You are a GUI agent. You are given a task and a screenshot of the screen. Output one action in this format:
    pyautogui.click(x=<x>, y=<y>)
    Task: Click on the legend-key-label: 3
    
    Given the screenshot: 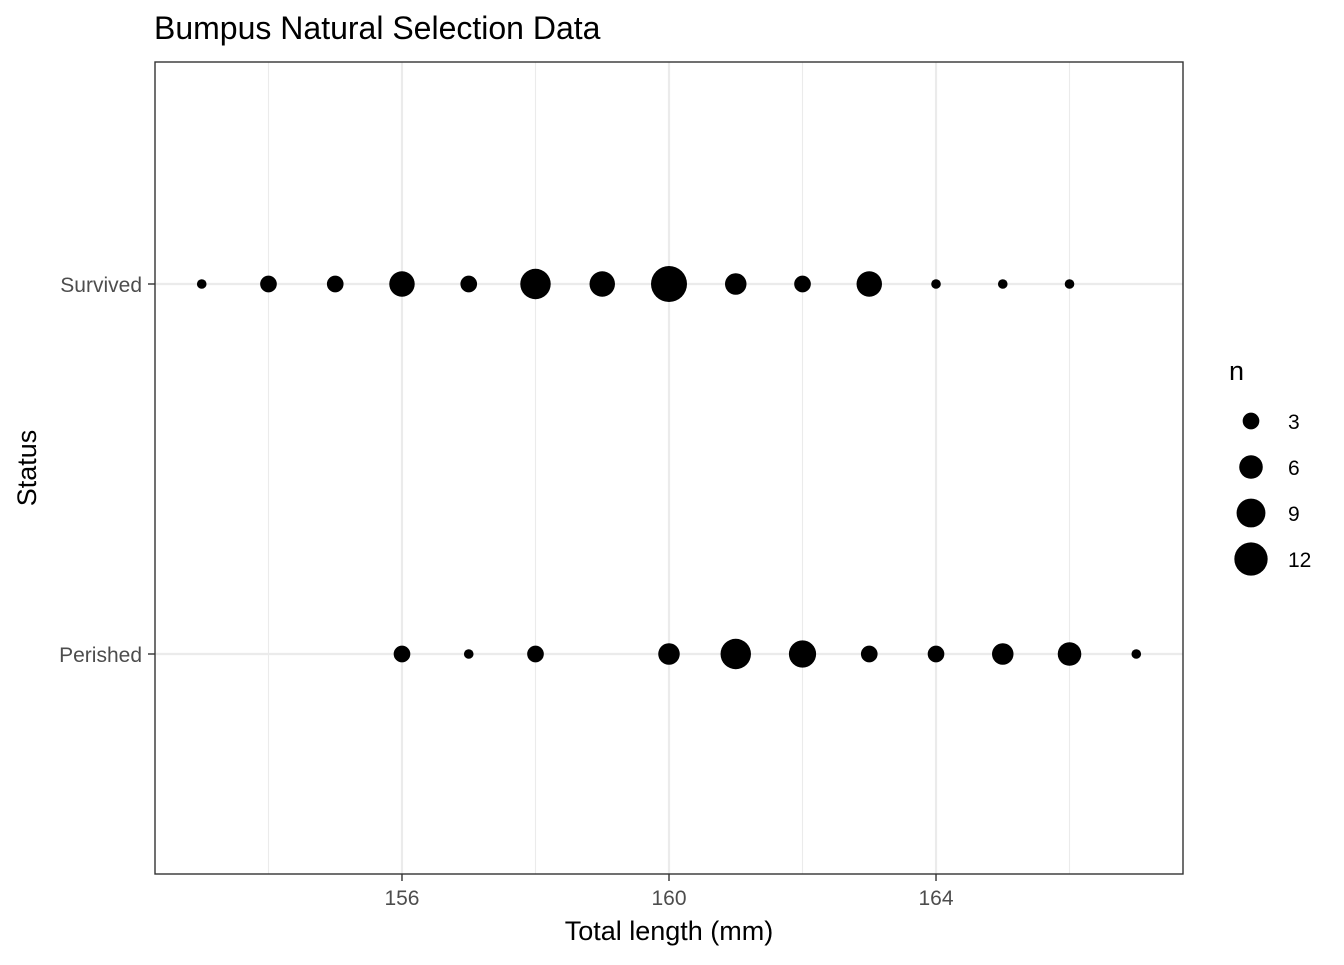 What is the action you would take?
    pyautogui.click(x=1294, y=422)
    